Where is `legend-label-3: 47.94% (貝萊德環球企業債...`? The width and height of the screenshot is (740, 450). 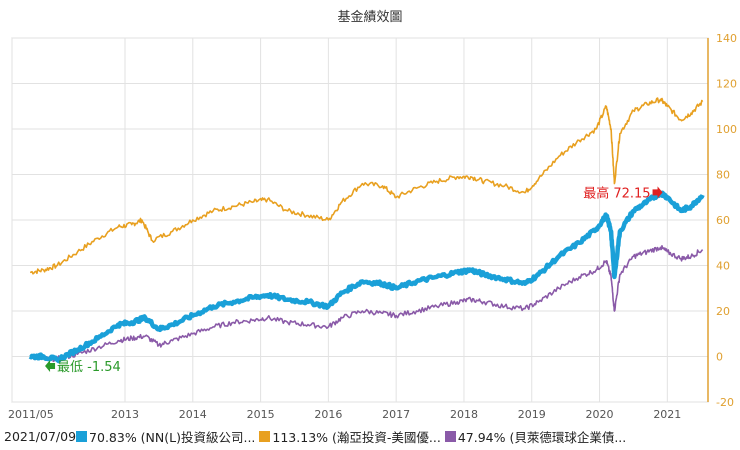
legend-label-3: 47.94% (貝萊德環球企業債... is located at coordinates (542, 437).